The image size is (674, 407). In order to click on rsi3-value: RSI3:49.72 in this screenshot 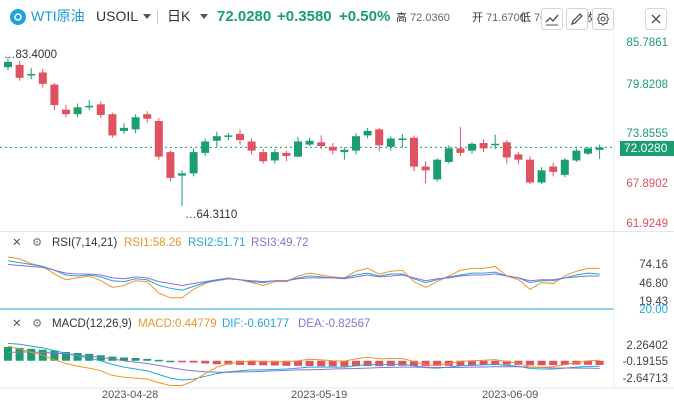, I will do `click(280, 243)`.